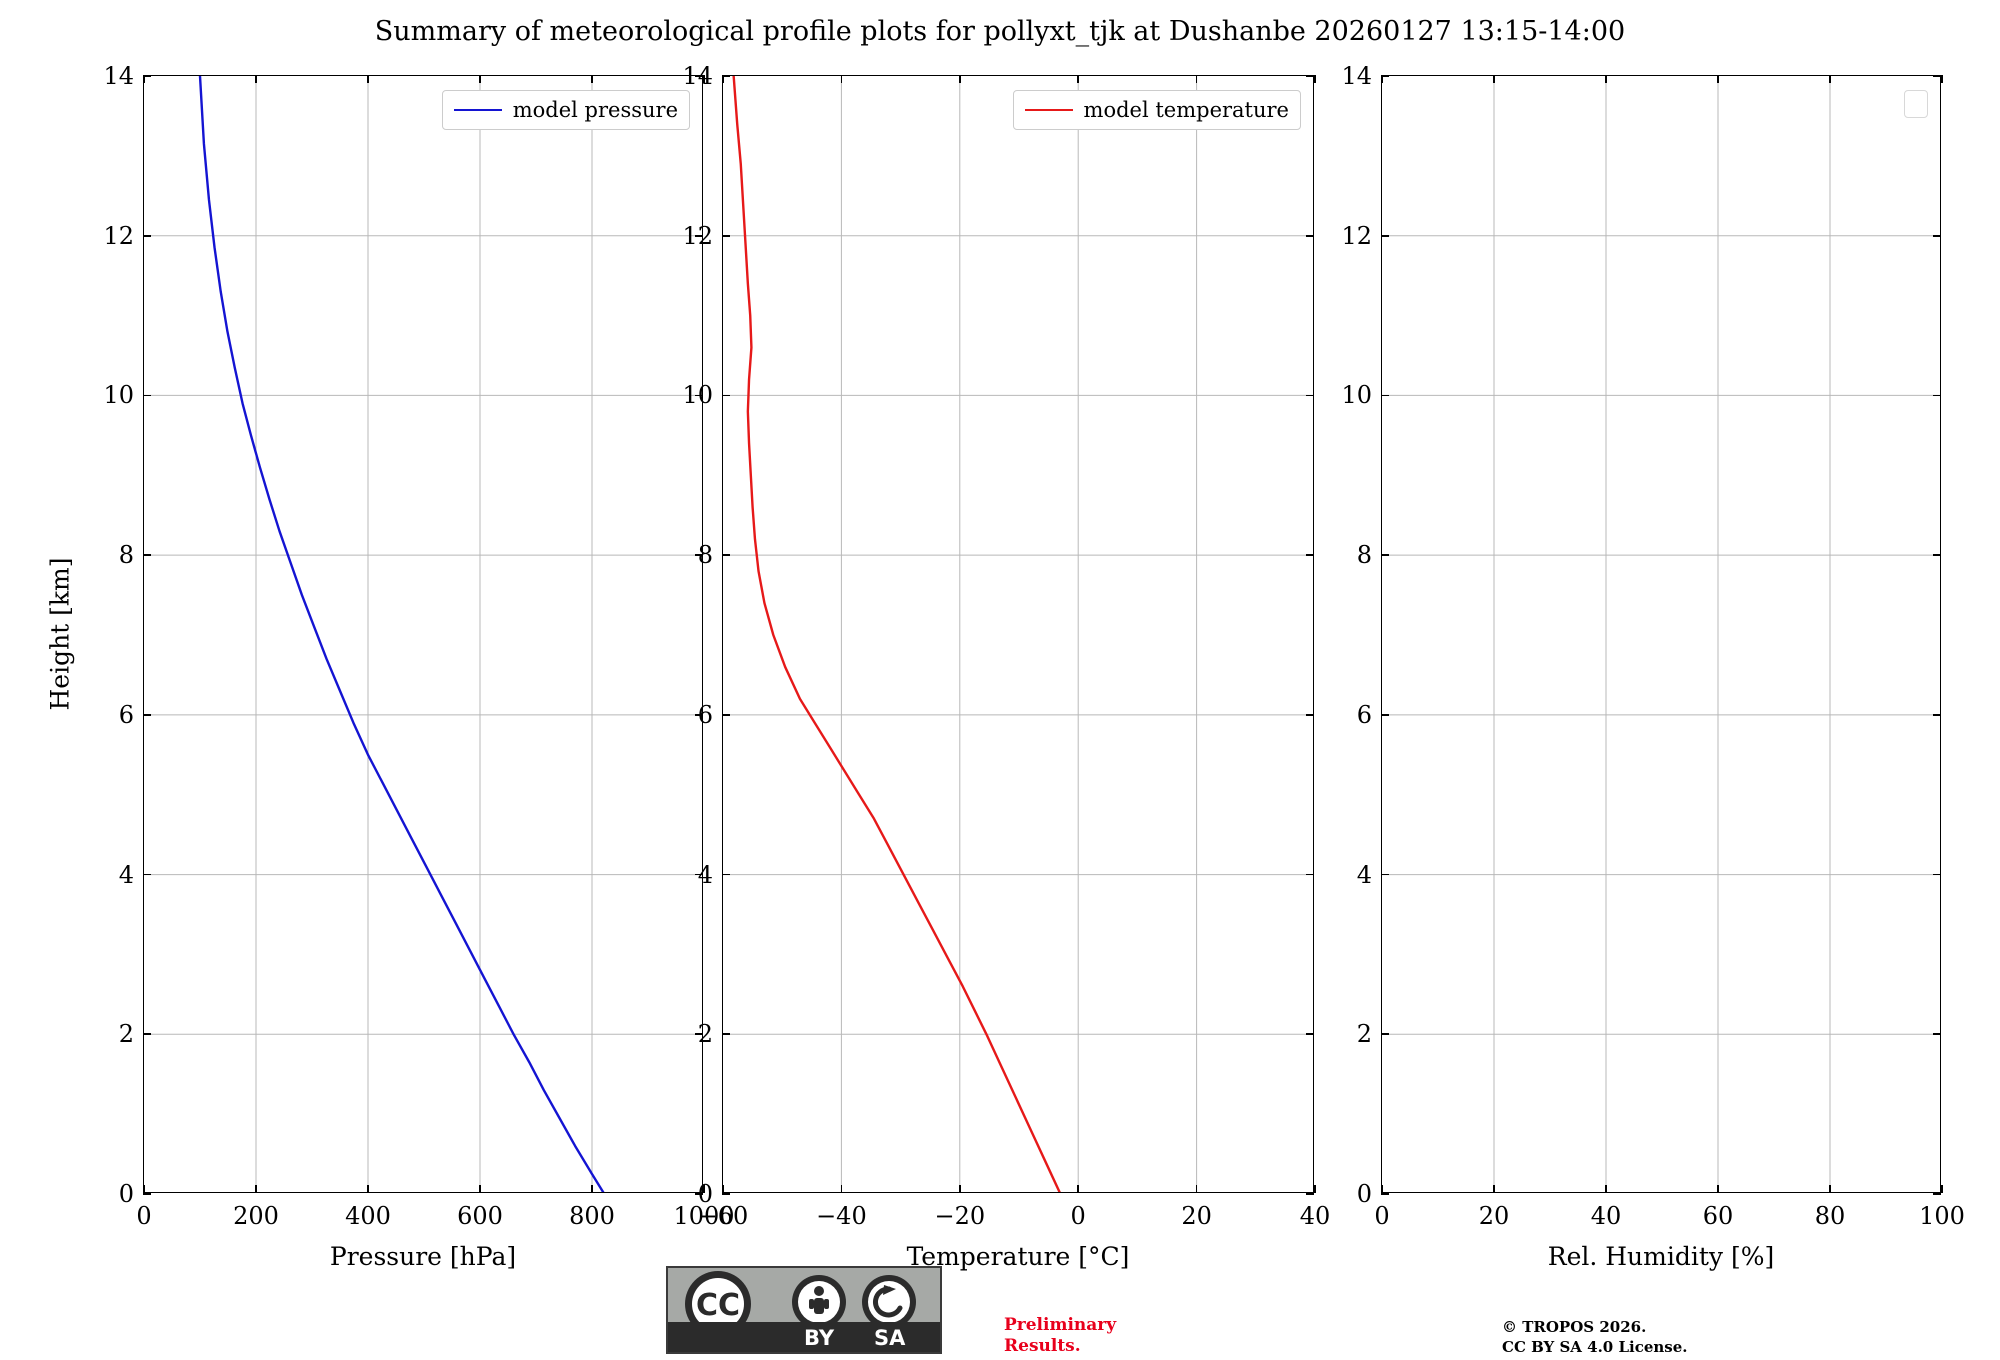 This screenshot has width=2000, height=1360. I want to click on cc-badge-bottom-bar, so click(804, 1337).